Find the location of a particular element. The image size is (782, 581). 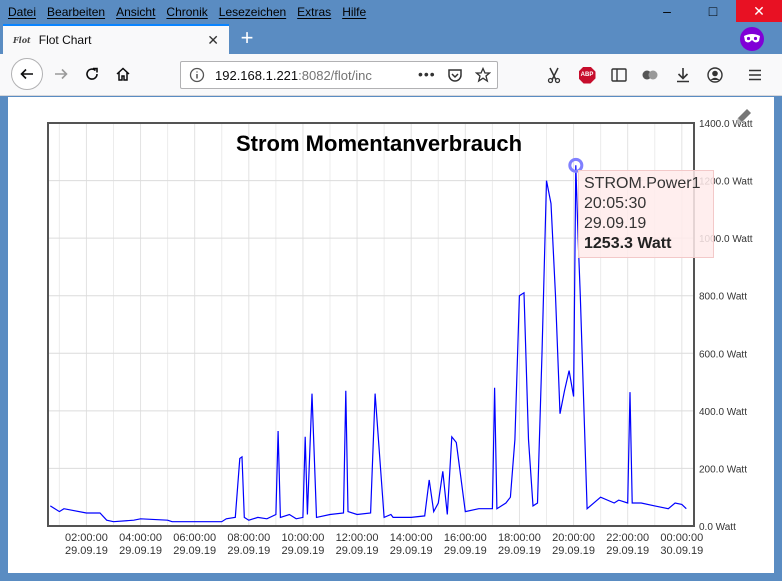

arrow-right-icon is located at coordinates (61, 74).